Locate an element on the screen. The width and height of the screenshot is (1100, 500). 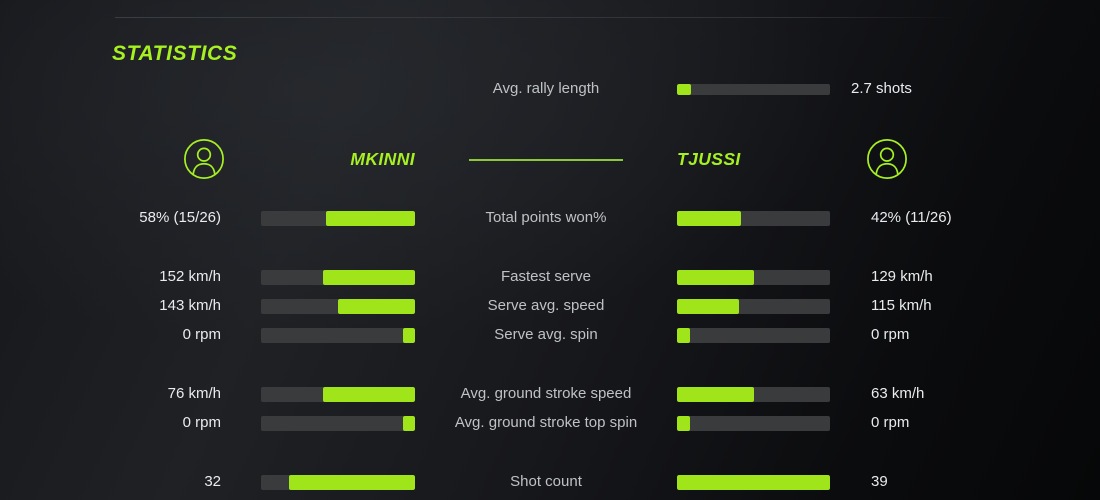
stat-row: 76 km/h Avg. ground stroke speed 63 km/h is located at coordinates (550, 394).